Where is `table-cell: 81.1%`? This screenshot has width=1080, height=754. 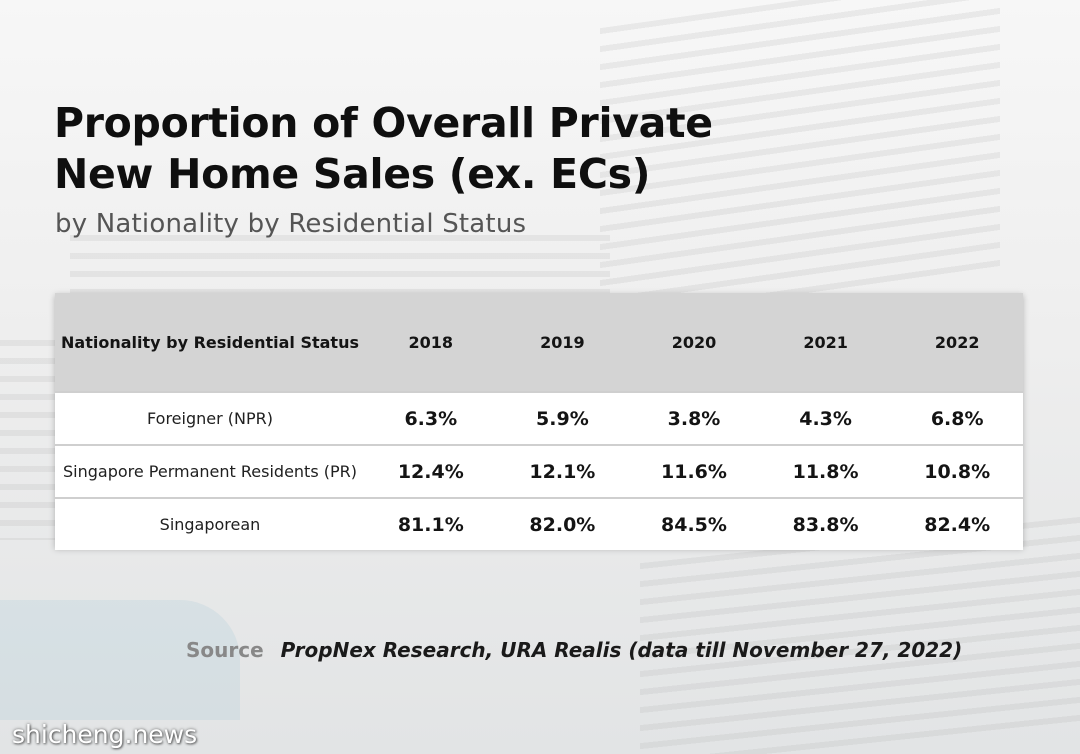
table-cell: 81.1% is located at coordinates (431, 523).